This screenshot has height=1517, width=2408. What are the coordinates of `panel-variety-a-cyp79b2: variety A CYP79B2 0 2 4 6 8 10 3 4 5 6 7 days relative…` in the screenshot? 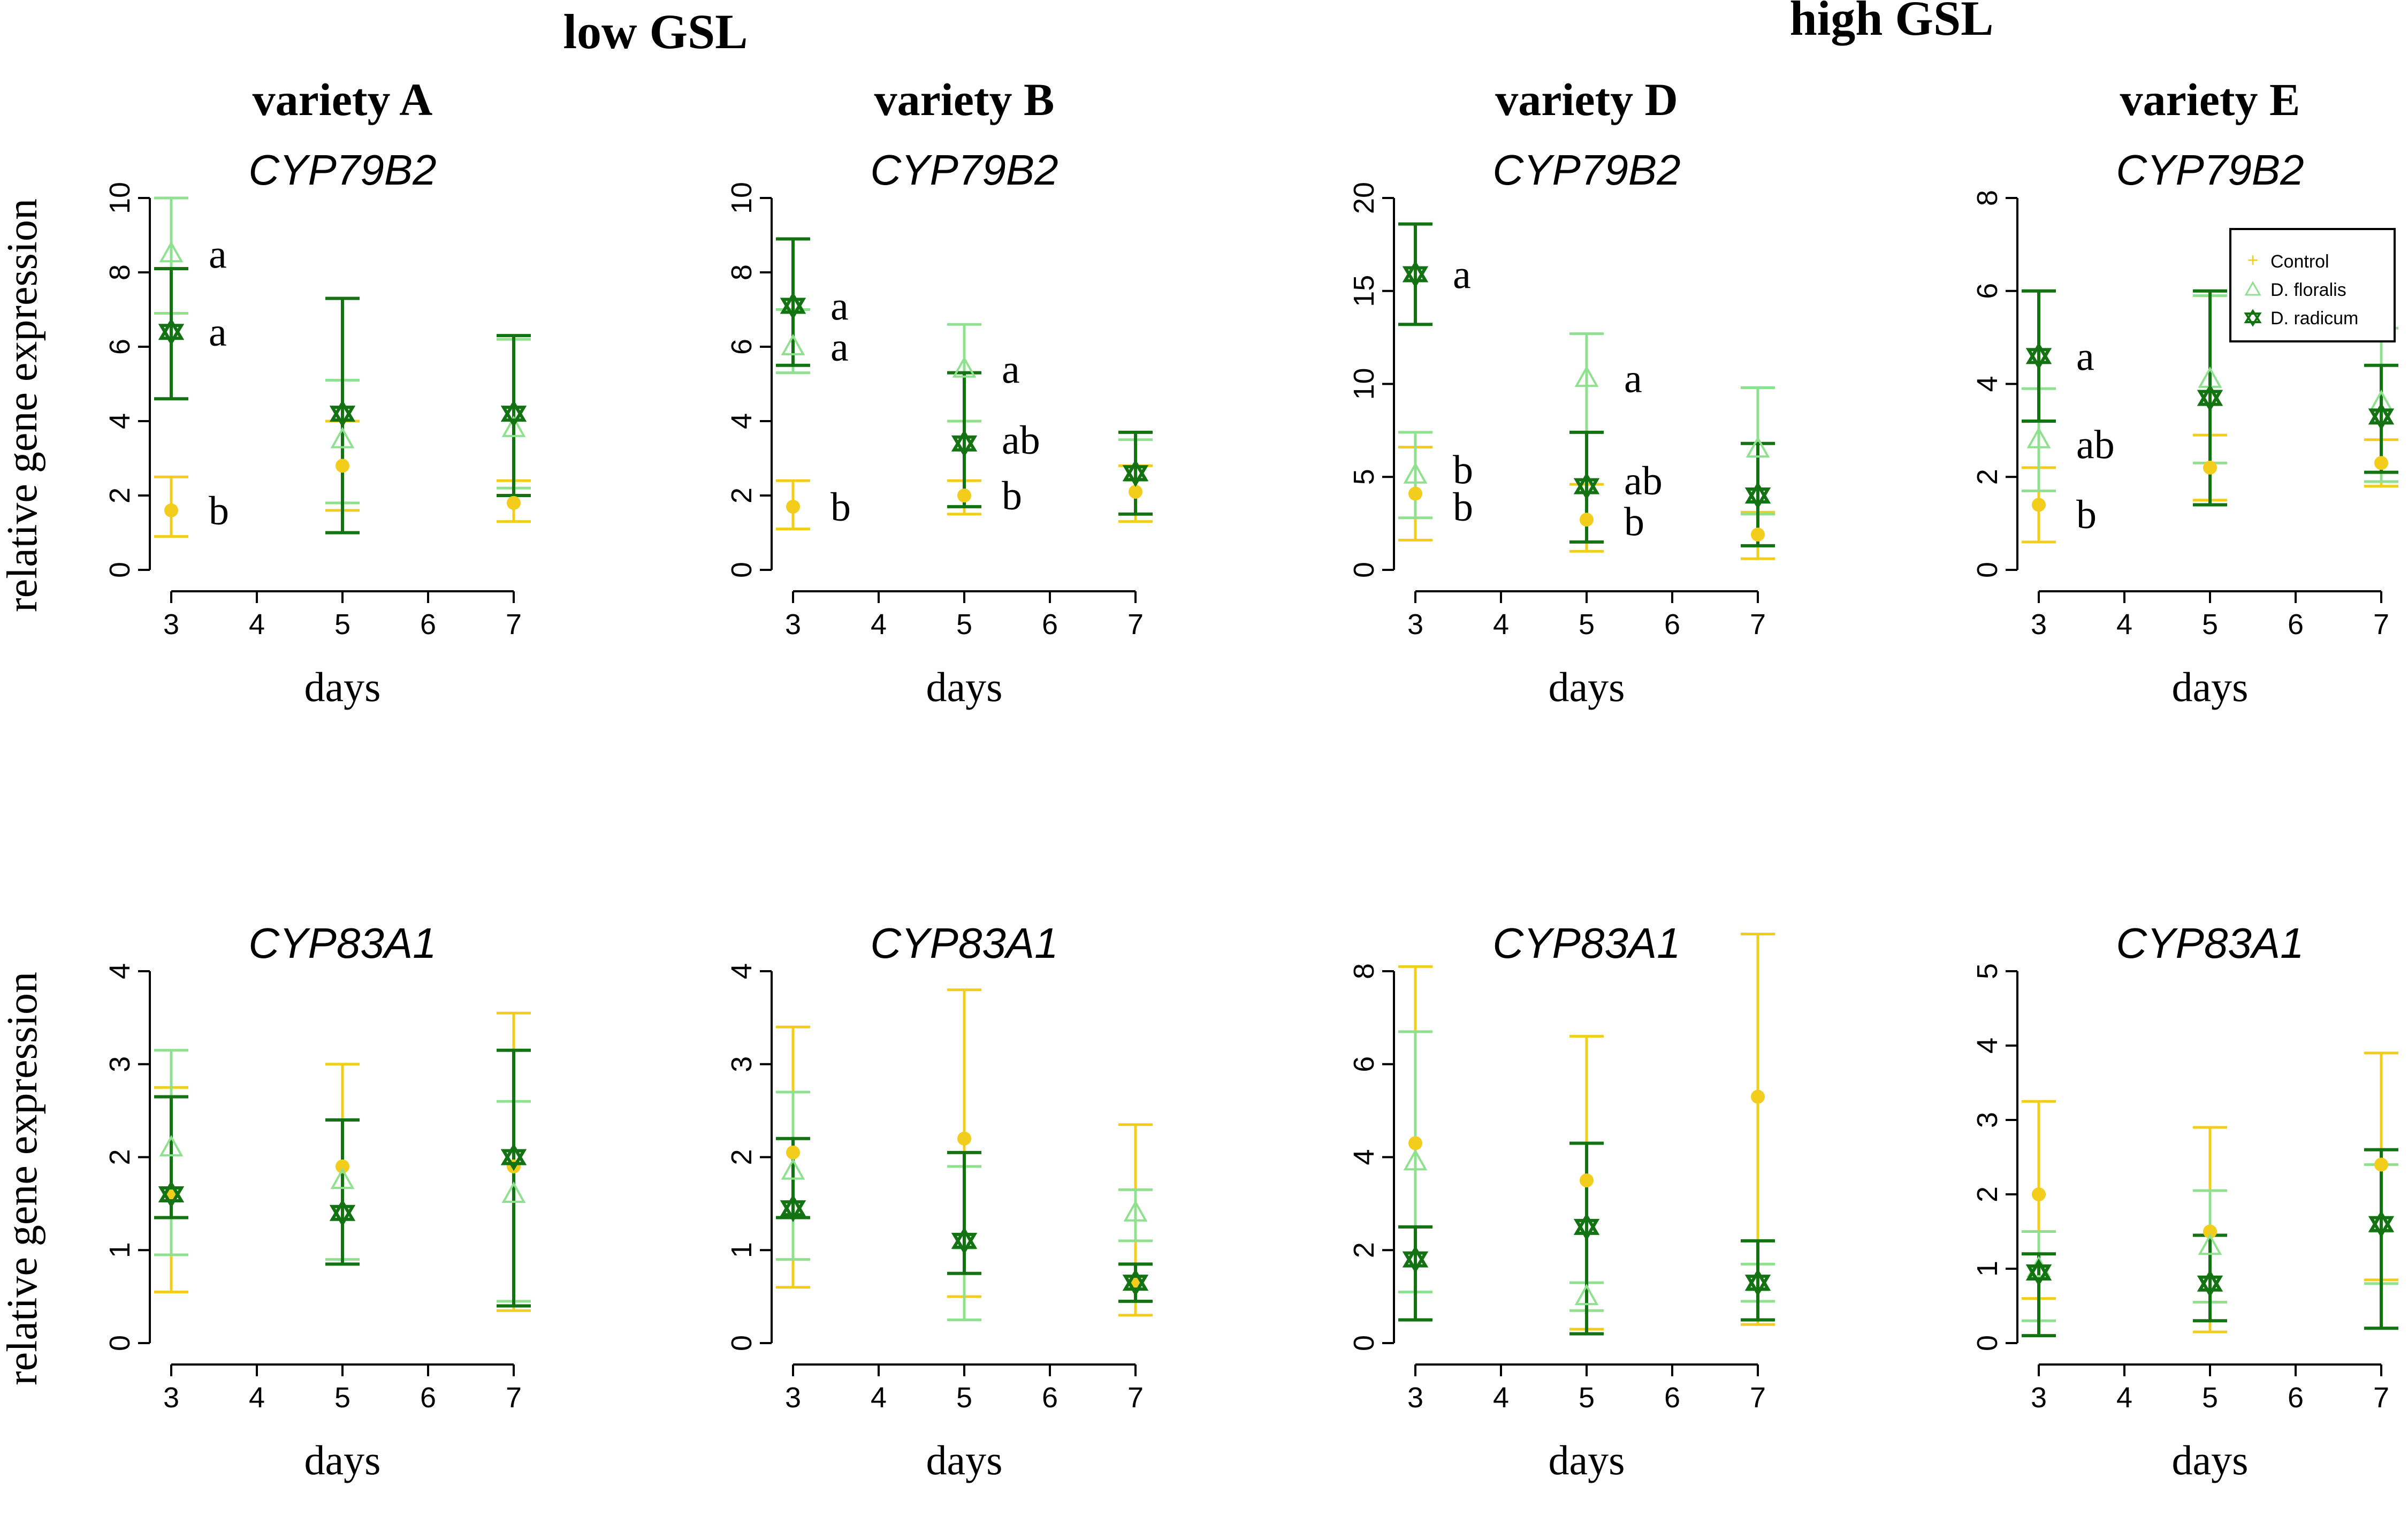 It's located at (265, 392).